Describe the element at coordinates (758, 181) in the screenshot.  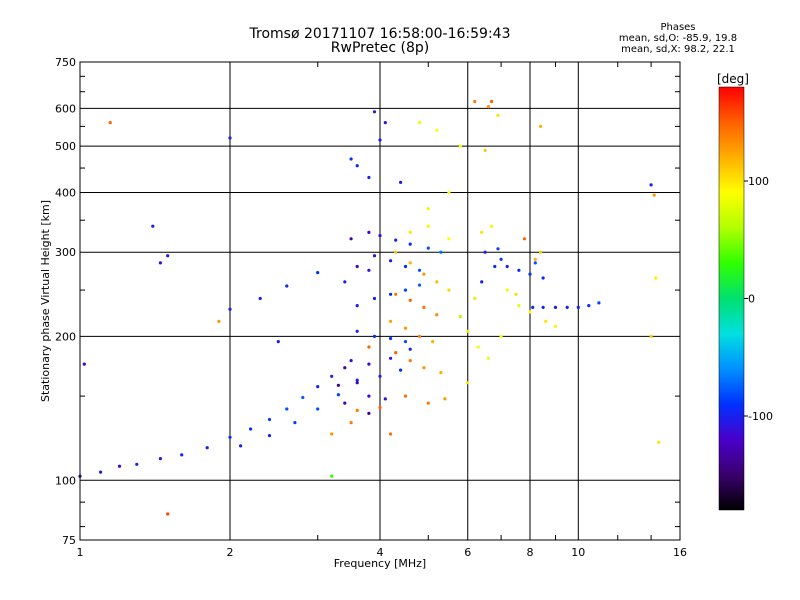
I see `colorbar-tick-label: 100` at that location.